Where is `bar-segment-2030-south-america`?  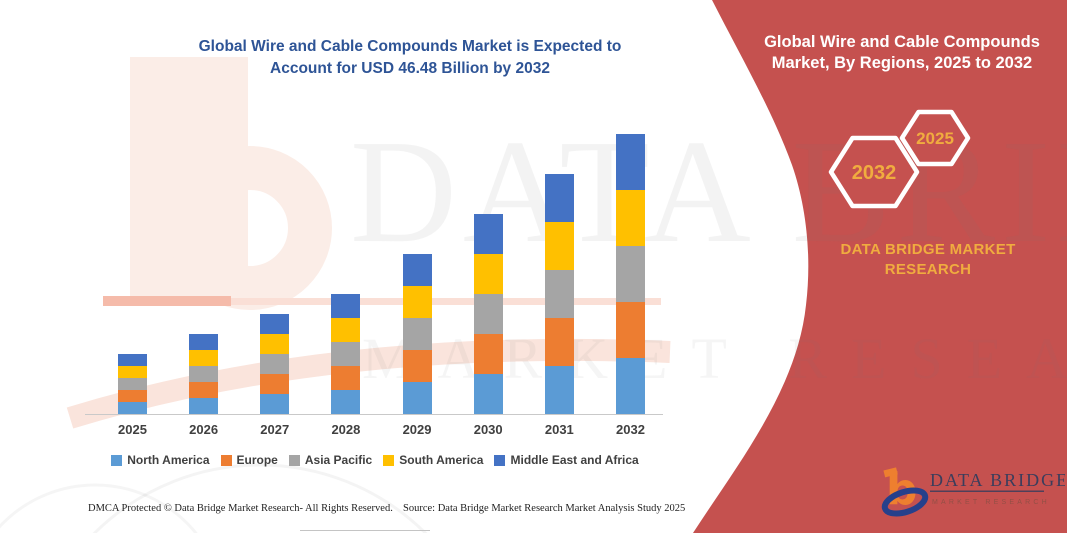
bar-segment-2030-south-america is located at coordinates (488, 274).